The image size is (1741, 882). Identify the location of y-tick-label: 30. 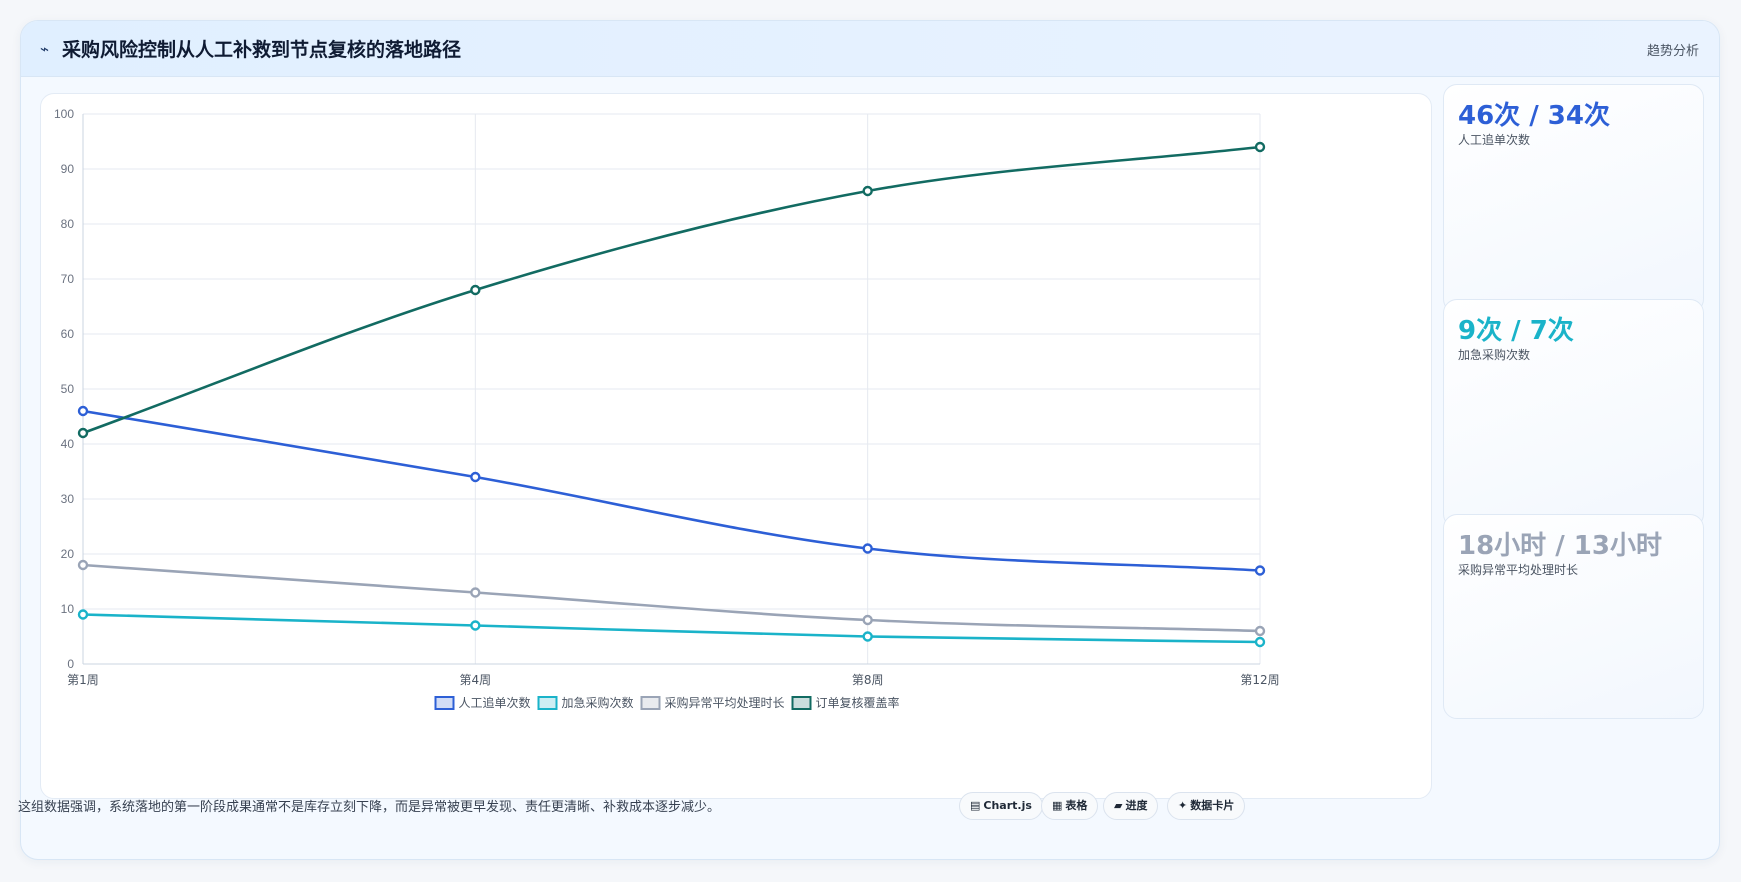
(68, 499).